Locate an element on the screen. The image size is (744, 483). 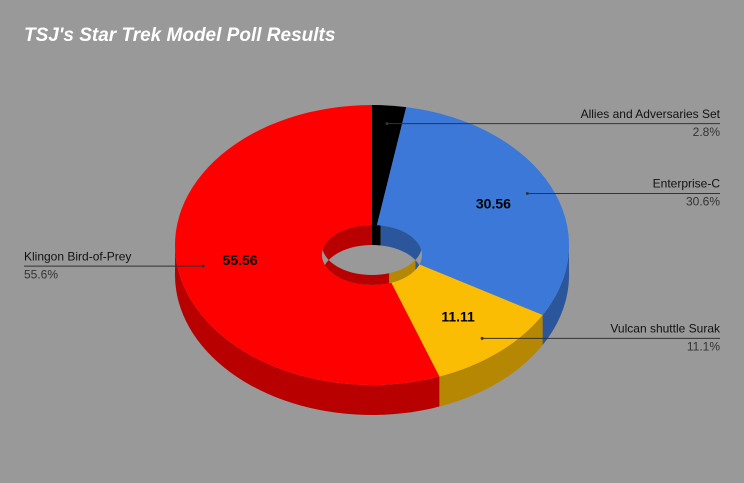
percent-label: 2.8% is located at coordinates (707, 132).